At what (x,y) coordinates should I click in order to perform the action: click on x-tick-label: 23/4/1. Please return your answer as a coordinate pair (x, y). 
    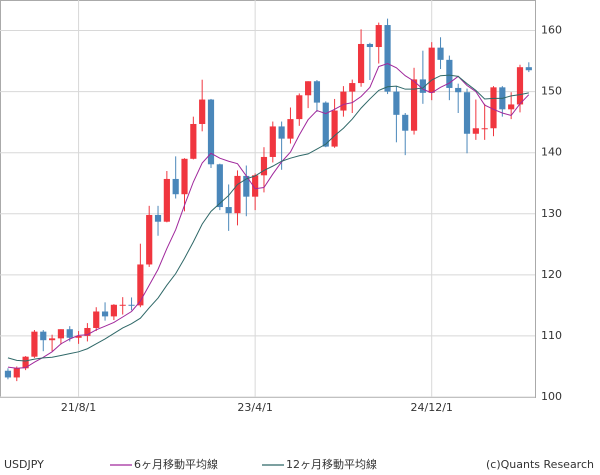
    Looking at the image, I should click on (254, 407).